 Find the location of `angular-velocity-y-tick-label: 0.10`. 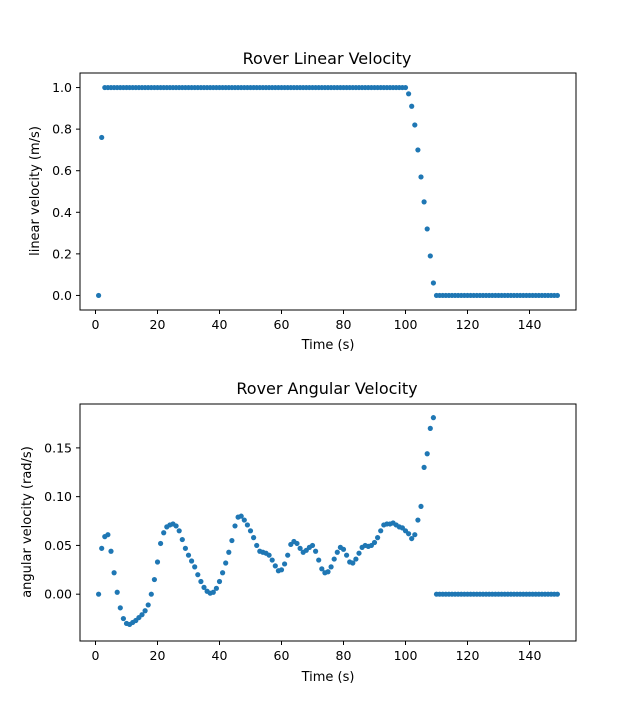

angular-velocity-y-tick-label: 0.10 is located at coordinates (58, 496).